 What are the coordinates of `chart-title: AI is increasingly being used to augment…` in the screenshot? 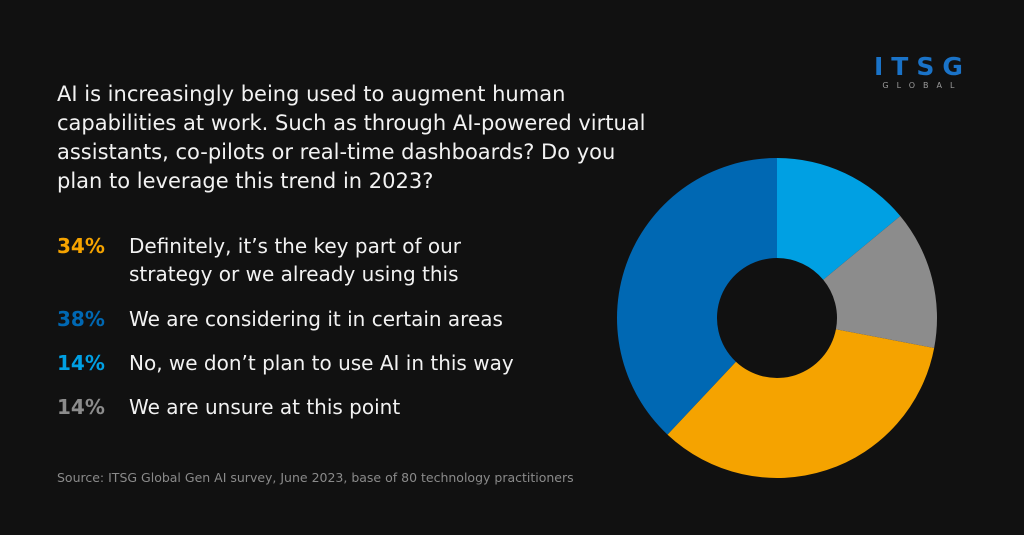 It's located at (351, 137).